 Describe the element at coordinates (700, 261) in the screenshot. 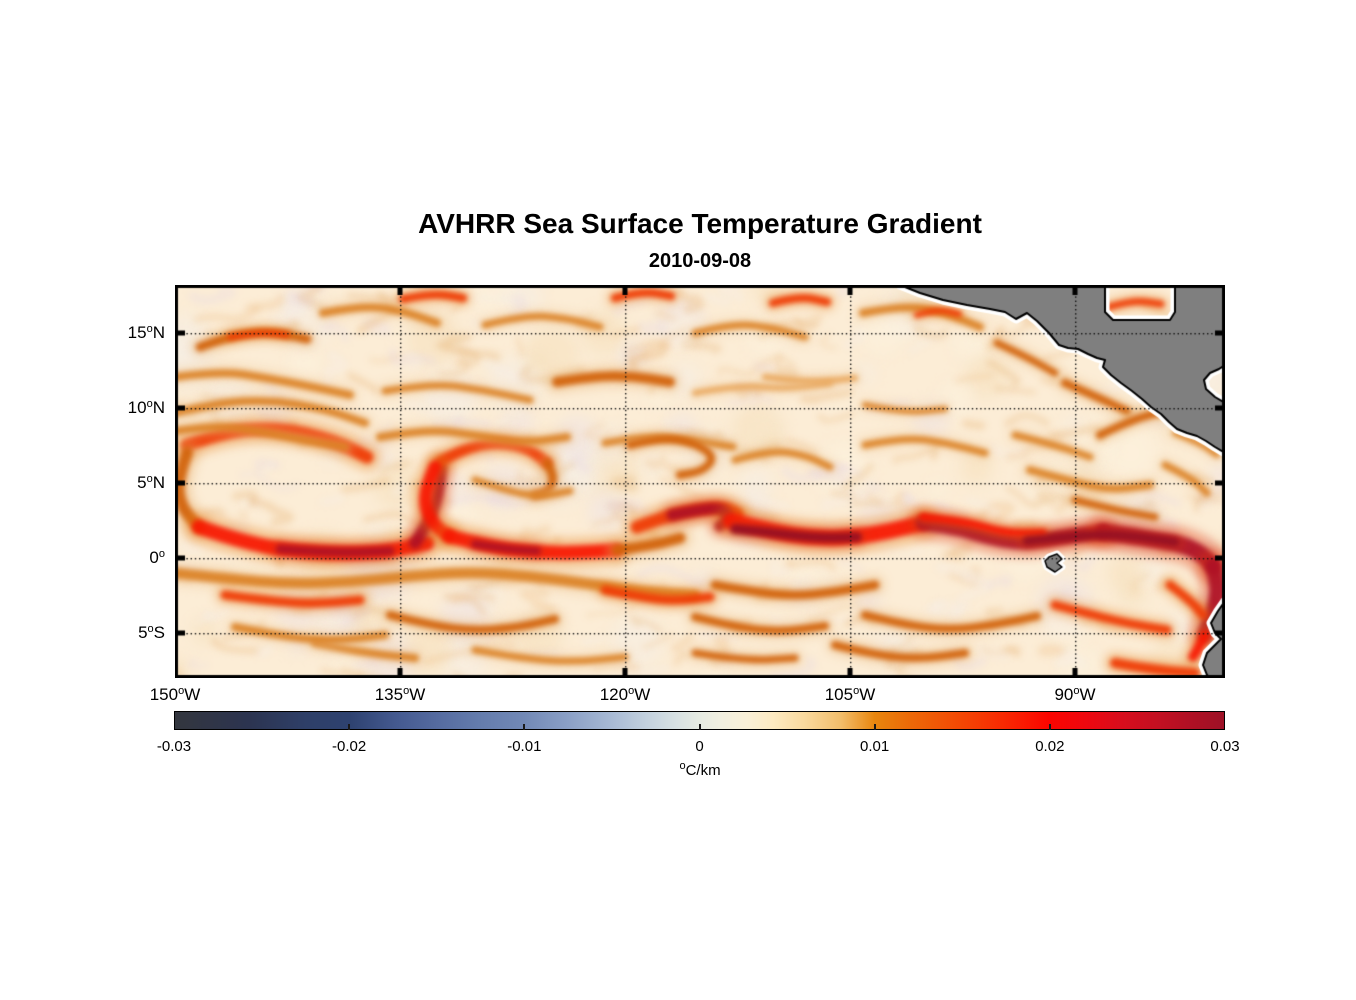

I see `chart-date-subtitle: 2010-09-08` at that location.